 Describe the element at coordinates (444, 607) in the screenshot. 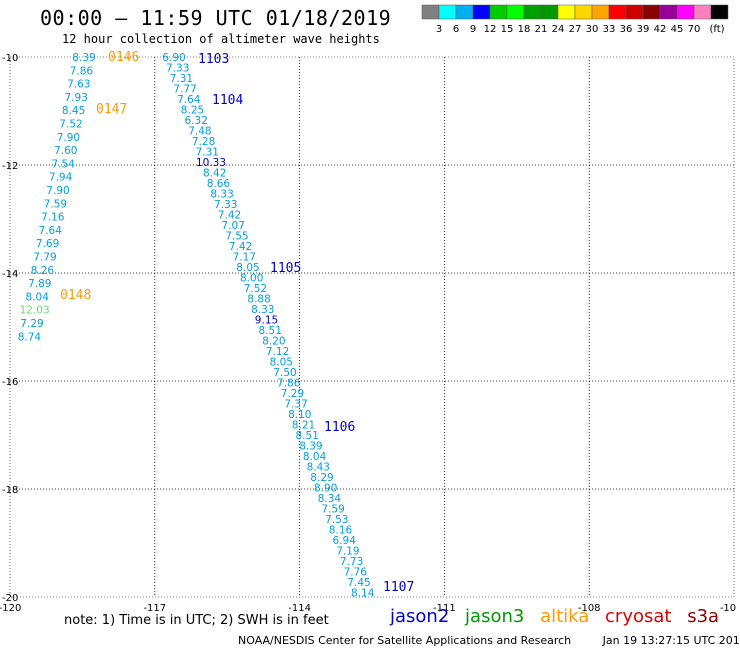

I see `lon-tick-label: -111` at that location.